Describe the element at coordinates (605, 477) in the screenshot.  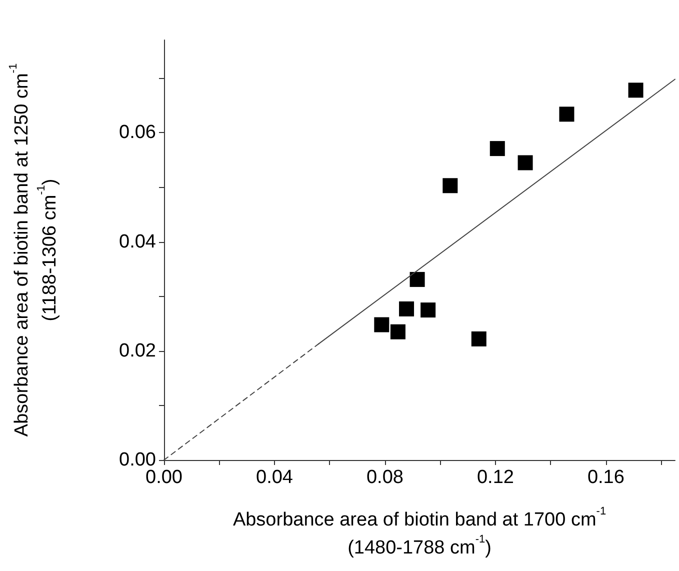
I see `x-tick-label: 0.16` at that location.